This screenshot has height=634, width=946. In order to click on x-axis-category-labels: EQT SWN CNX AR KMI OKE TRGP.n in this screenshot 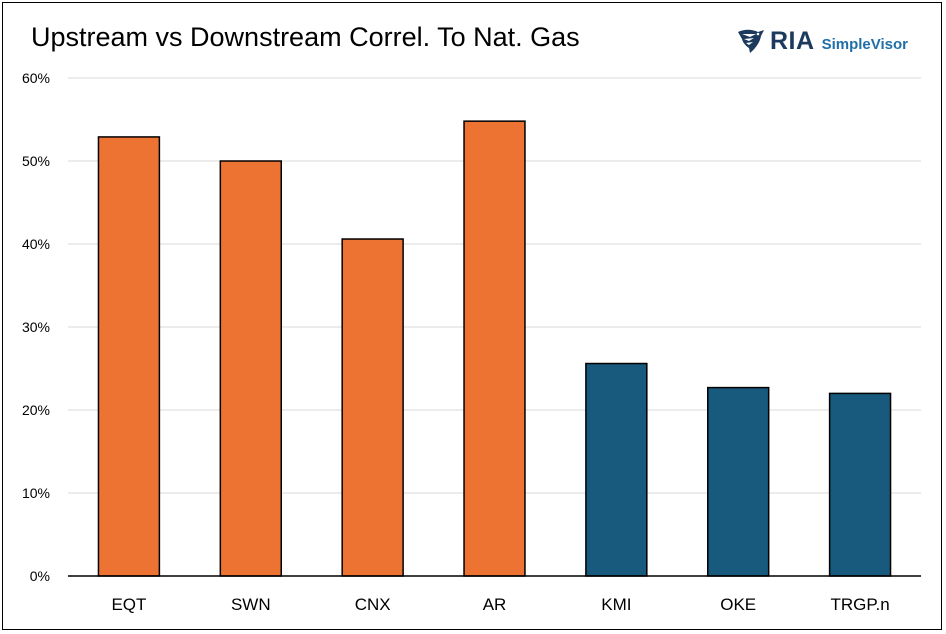, I will do `click(500, 604)`.